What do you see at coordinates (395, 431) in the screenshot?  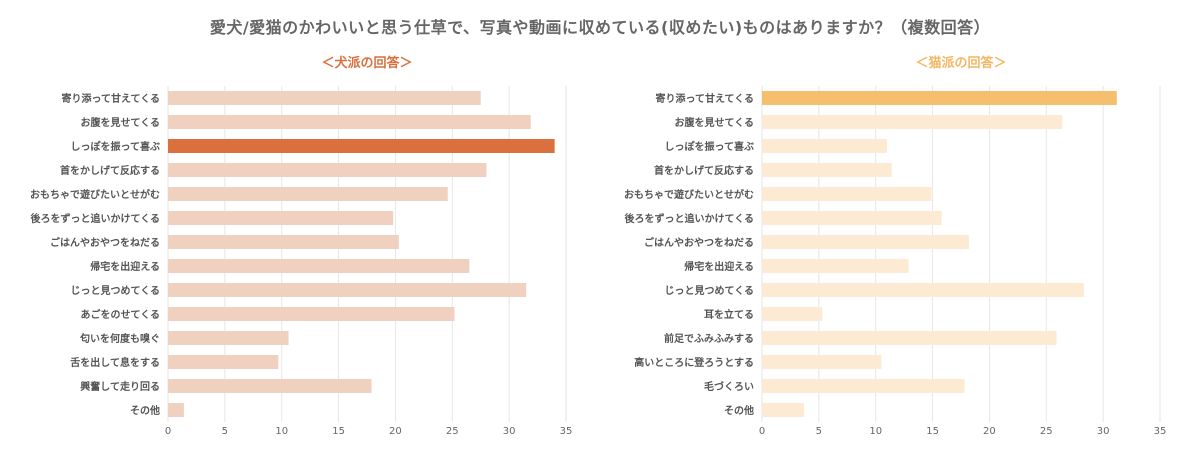 I see `dog-x-tick-label: 20` at bounding box center [395, 431].